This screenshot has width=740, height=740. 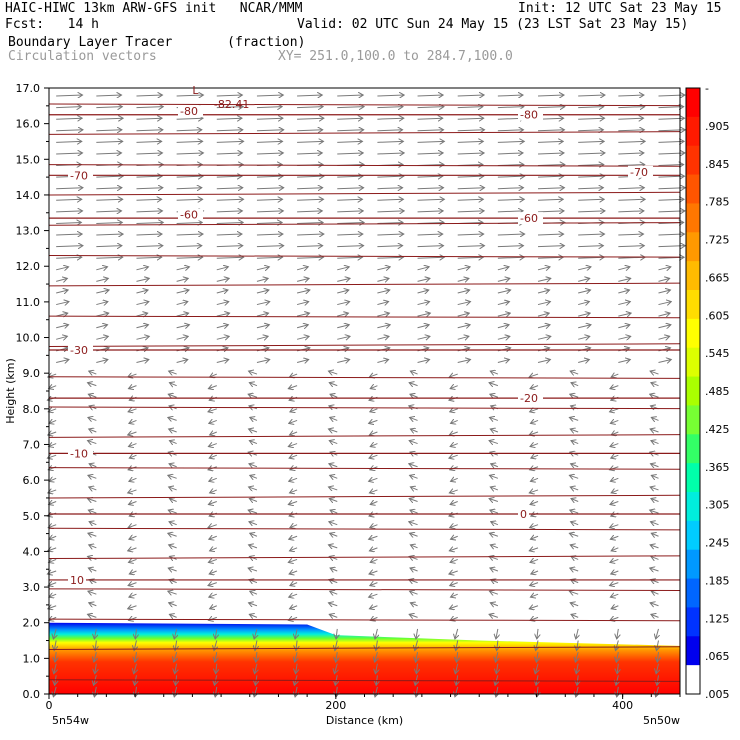 What do you see at coordinates (364, 256) in the screenshot?
I see `temperature-contour` at bounding box center [364, 256].